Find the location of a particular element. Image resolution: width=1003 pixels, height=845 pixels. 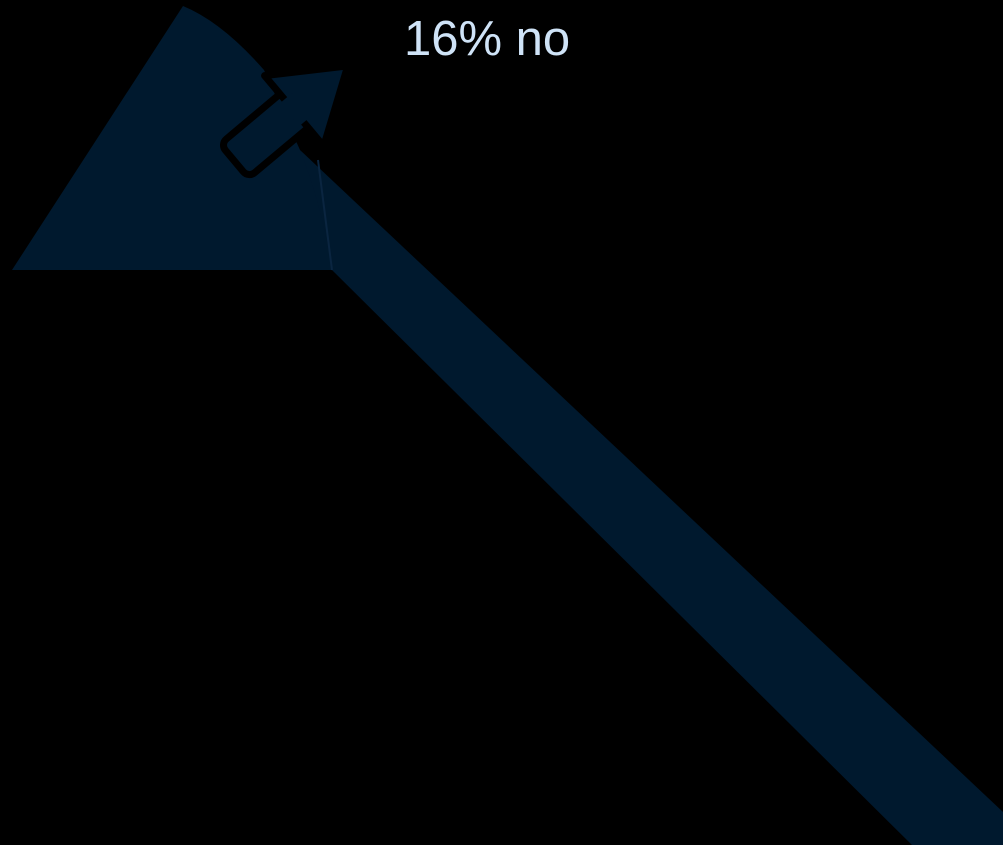

slice-percent-label: 16% no is located at coordinates (487, 39).